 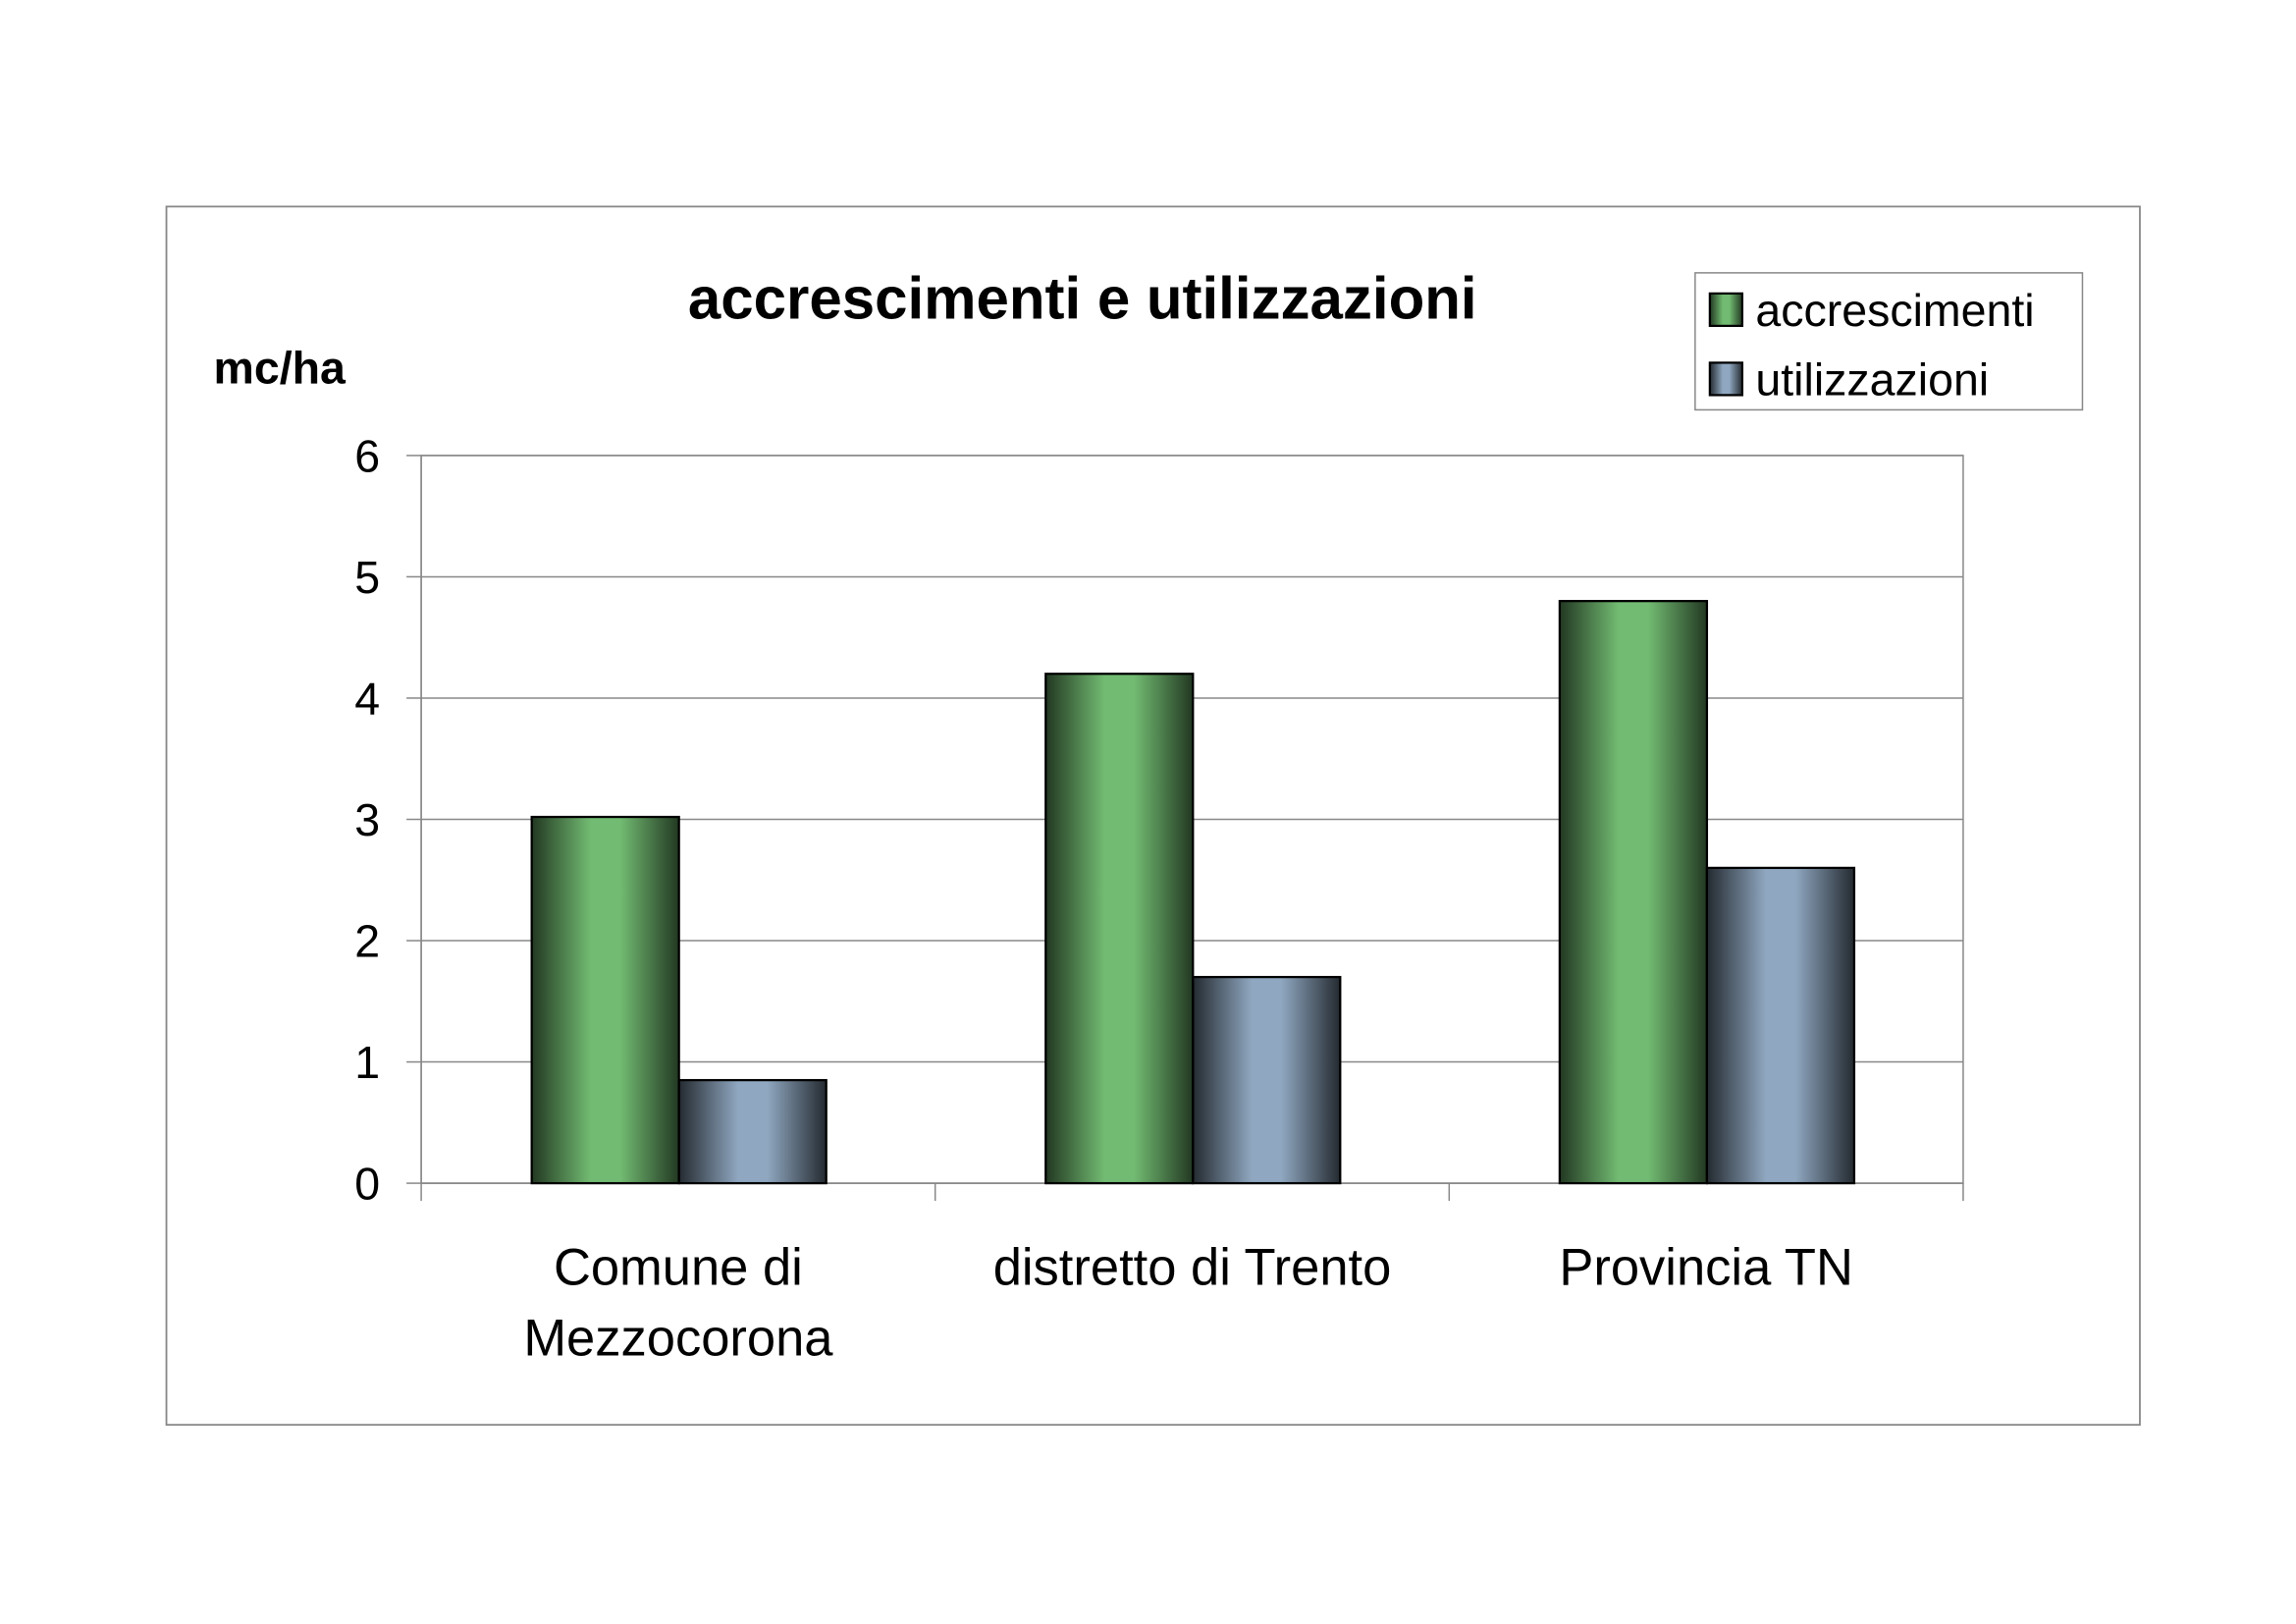 What do you see at coordinates (1889, 341) in the screenshot?
I see `legend-box` at bounding box center [1889, 341].